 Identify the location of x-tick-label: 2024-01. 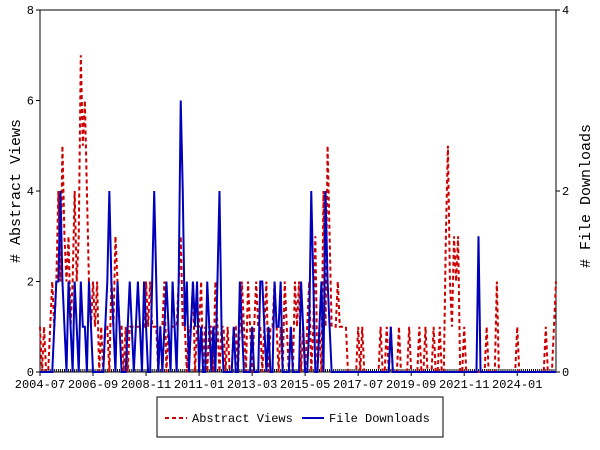
(517, 385).